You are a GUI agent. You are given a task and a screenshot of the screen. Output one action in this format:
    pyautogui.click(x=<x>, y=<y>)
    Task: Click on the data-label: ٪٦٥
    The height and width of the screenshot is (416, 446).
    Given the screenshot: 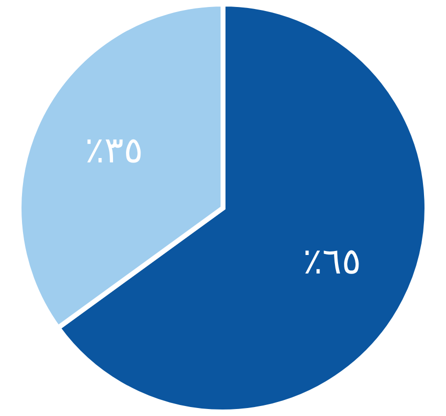 What is the action you would take?
    pyautogui.click(x=332, y=262)
    